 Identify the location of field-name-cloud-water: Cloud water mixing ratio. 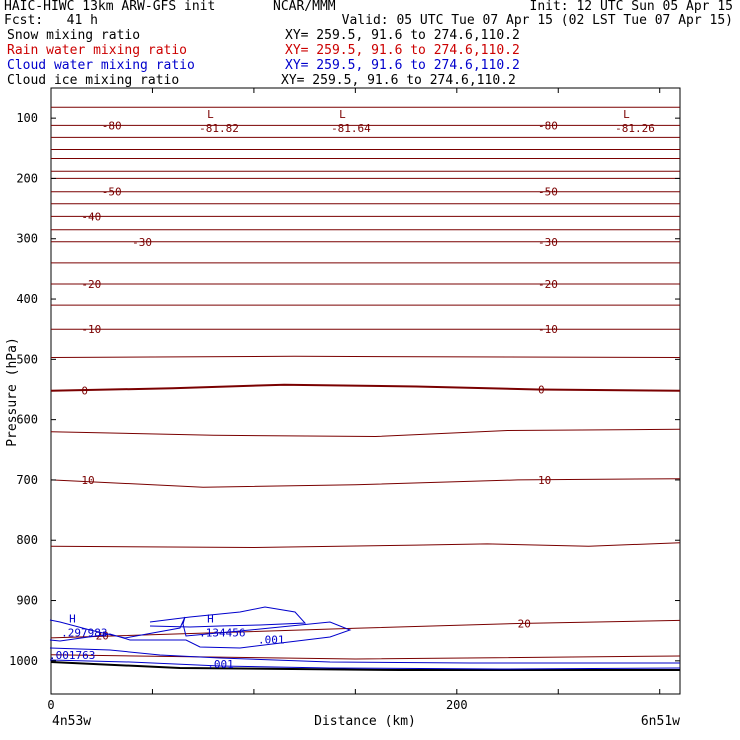
(101, 65).